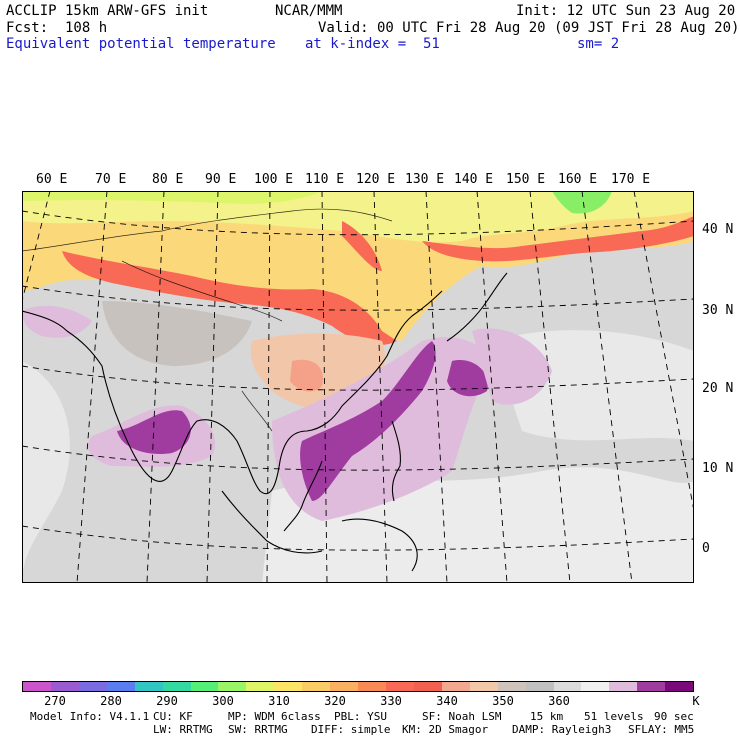  I want to click on coastline-sumatra, so click(272, 522).